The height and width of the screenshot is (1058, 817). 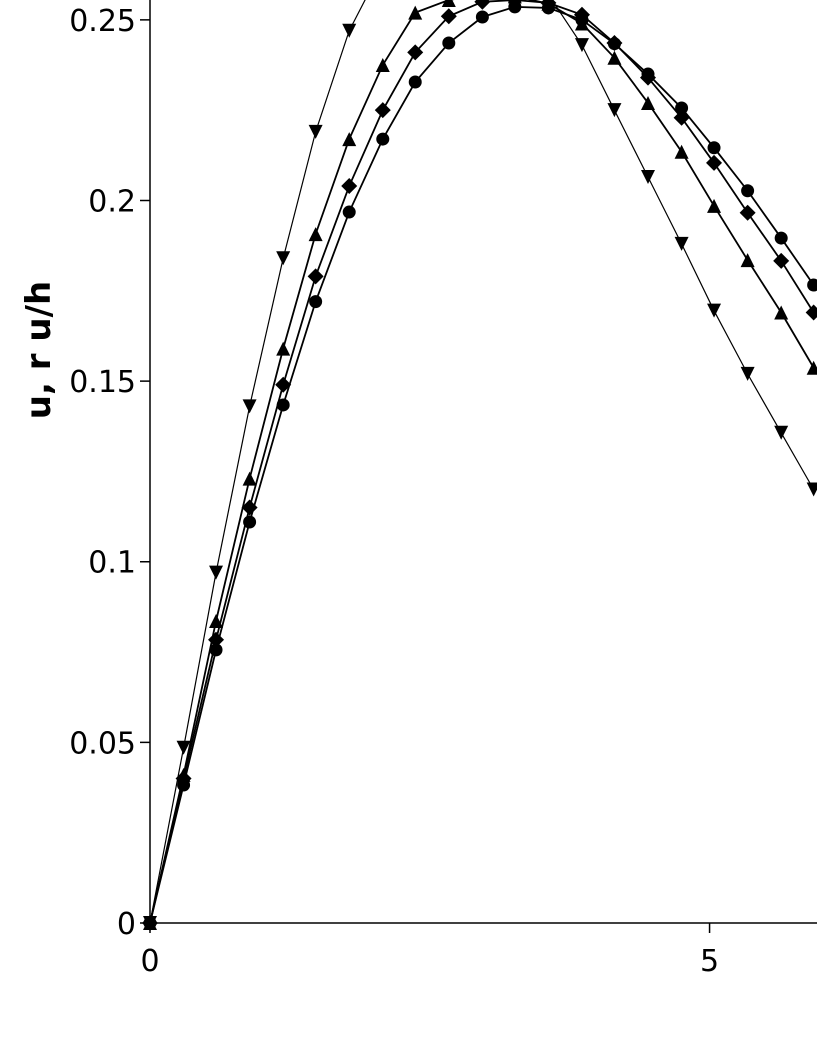 What do you see at coordinates (112, 201) in the screenshot?
I see `y-tick-label: 0.2` at bounding box center [112, 201].